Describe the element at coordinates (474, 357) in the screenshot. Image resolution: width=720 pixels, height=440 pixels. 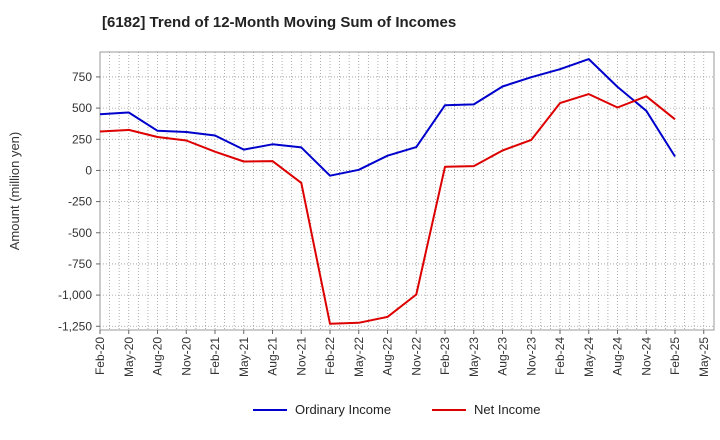
I see `x-tick-label: May-23` at that location.